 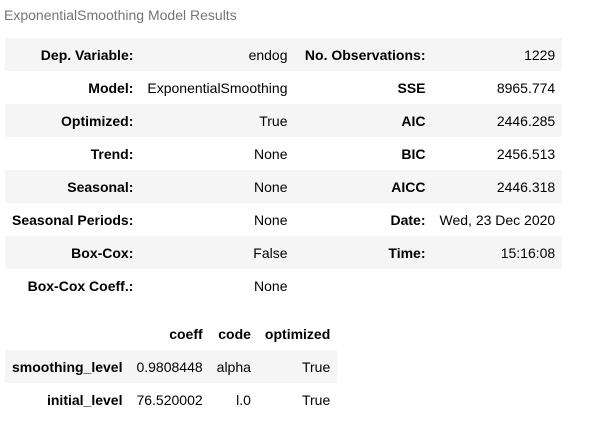 What do you see at coordinates (217, 54) in the screenshot?
I see `summary-value: endog` at bounding box center [217, 54].